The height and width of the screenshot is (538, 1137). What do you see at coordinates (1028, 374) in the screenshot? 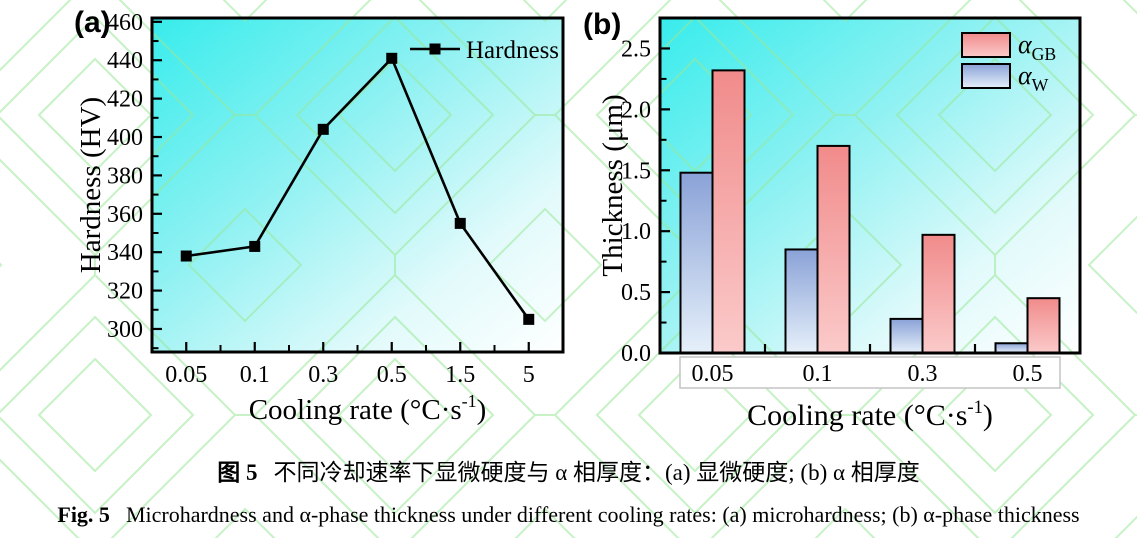
I see `plot-b-xtick-label: 0.5` at bounding box center [1028, 374].